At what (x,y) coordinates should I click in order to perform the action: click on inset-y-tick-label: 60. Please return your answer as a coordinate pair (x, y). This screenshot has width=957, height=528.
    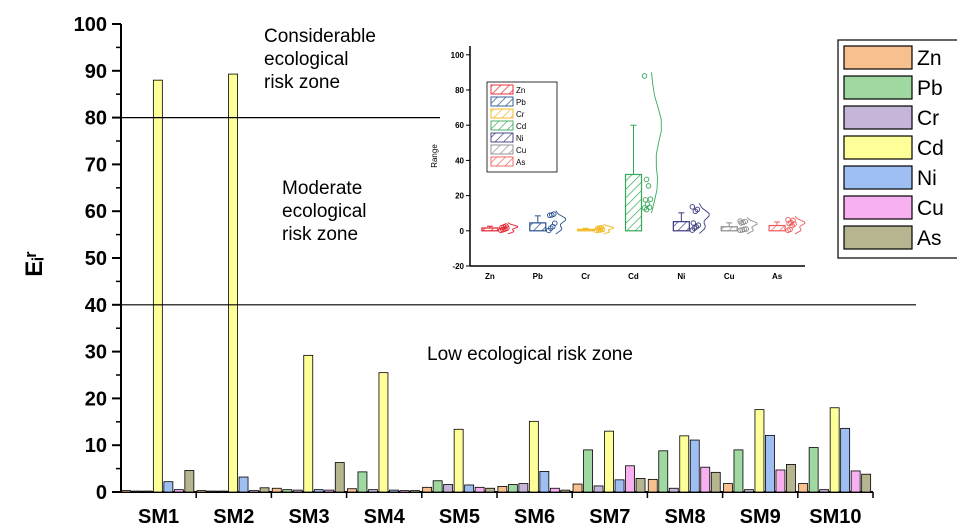
    Looking at the image, I should click on (459, 125).